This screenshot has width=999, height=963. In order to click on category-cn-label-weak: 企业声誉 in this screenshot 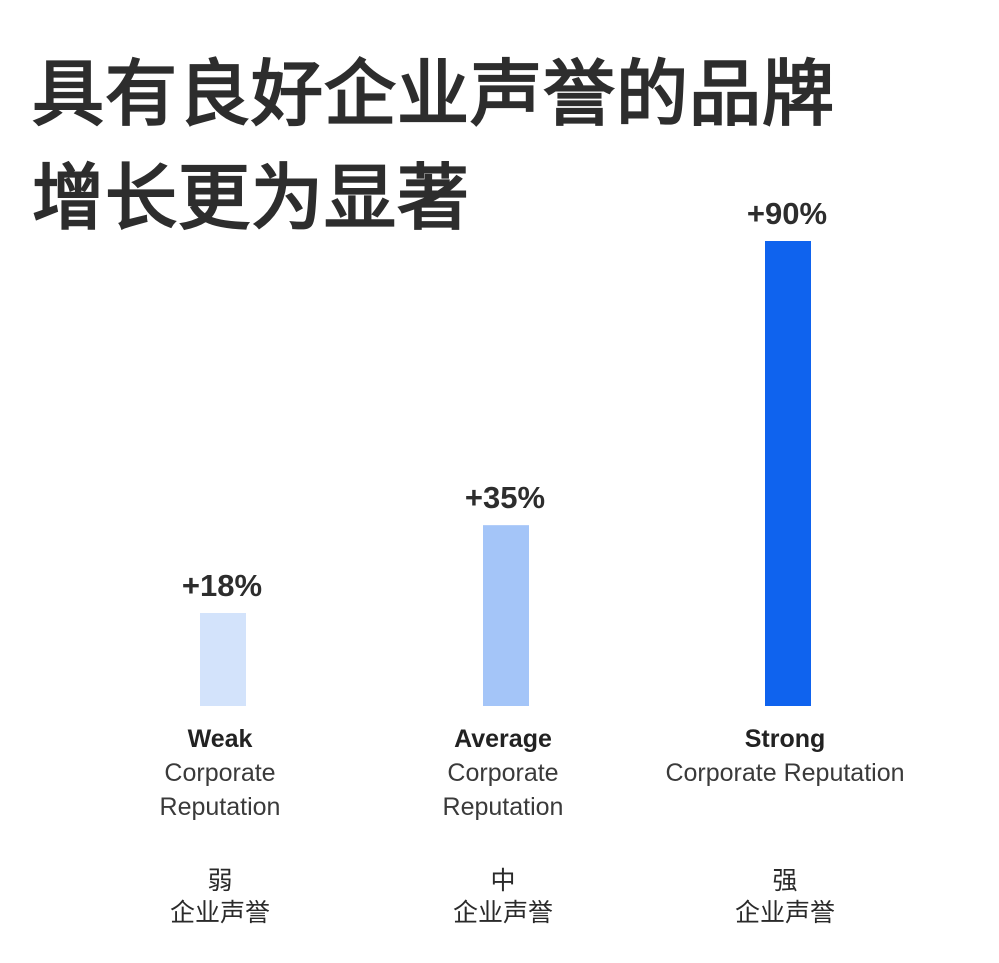, I will do `click(220, 912)`.